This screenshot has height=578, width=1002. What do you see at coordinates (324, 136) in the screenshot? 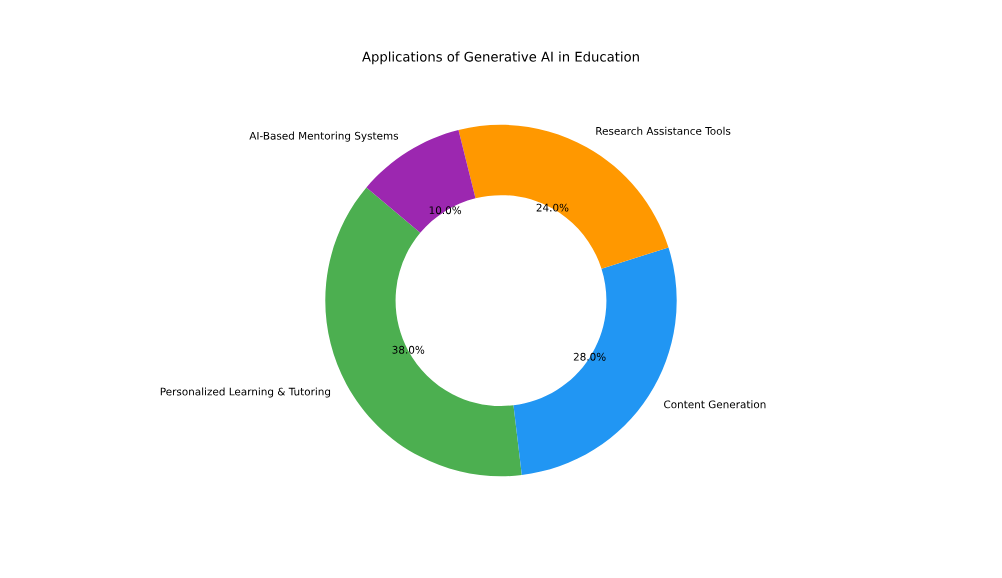
I see `slice-label: AI-Based Mentoring Systems` at bounding box center [324, 136].